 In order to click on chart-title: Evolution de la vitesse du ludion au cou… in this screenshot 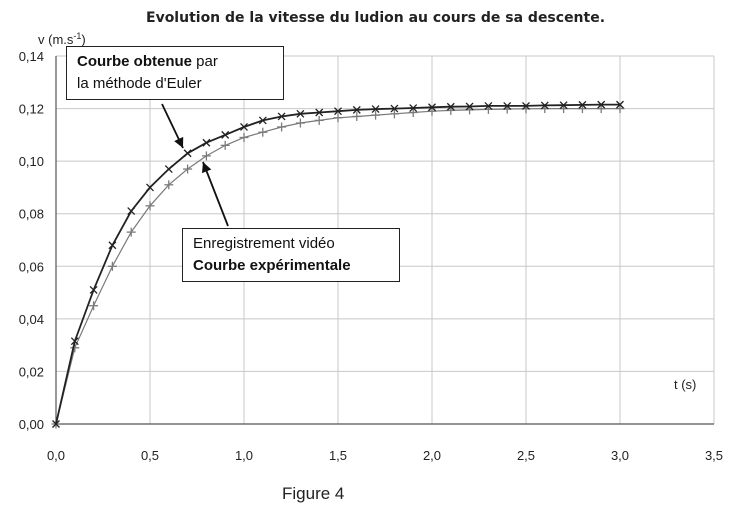, I will do `click(375, 18)`.